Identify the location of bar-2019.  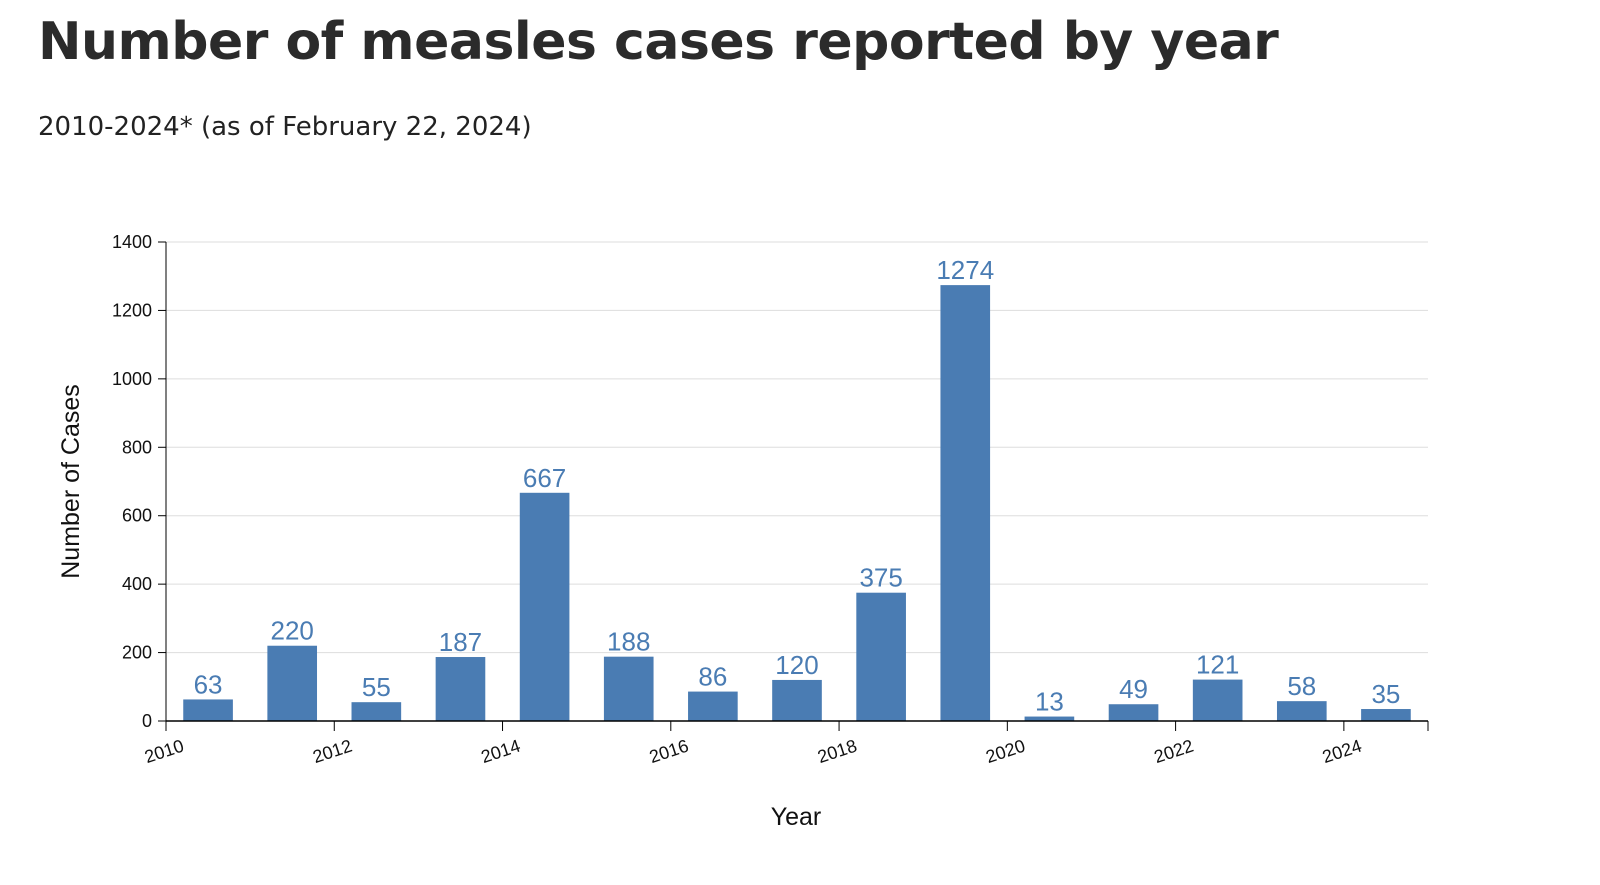
(965, 503).